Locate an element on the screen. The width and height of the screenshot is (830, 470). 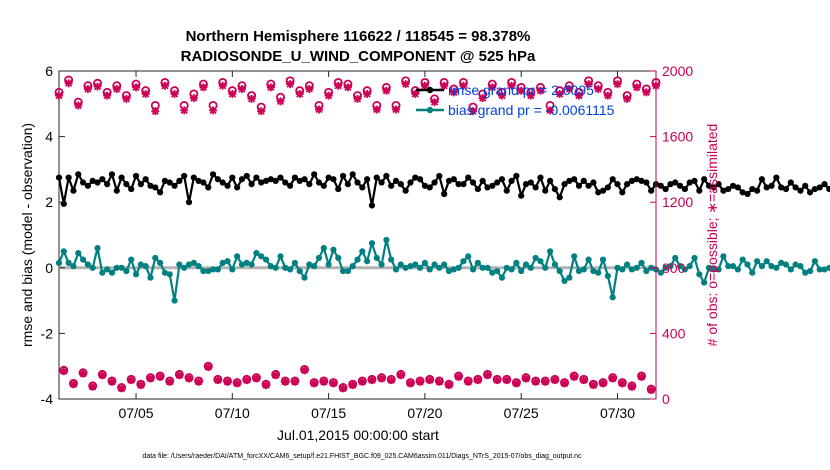
x-tick-label: 07/30 is located at coordinates (617, 413).